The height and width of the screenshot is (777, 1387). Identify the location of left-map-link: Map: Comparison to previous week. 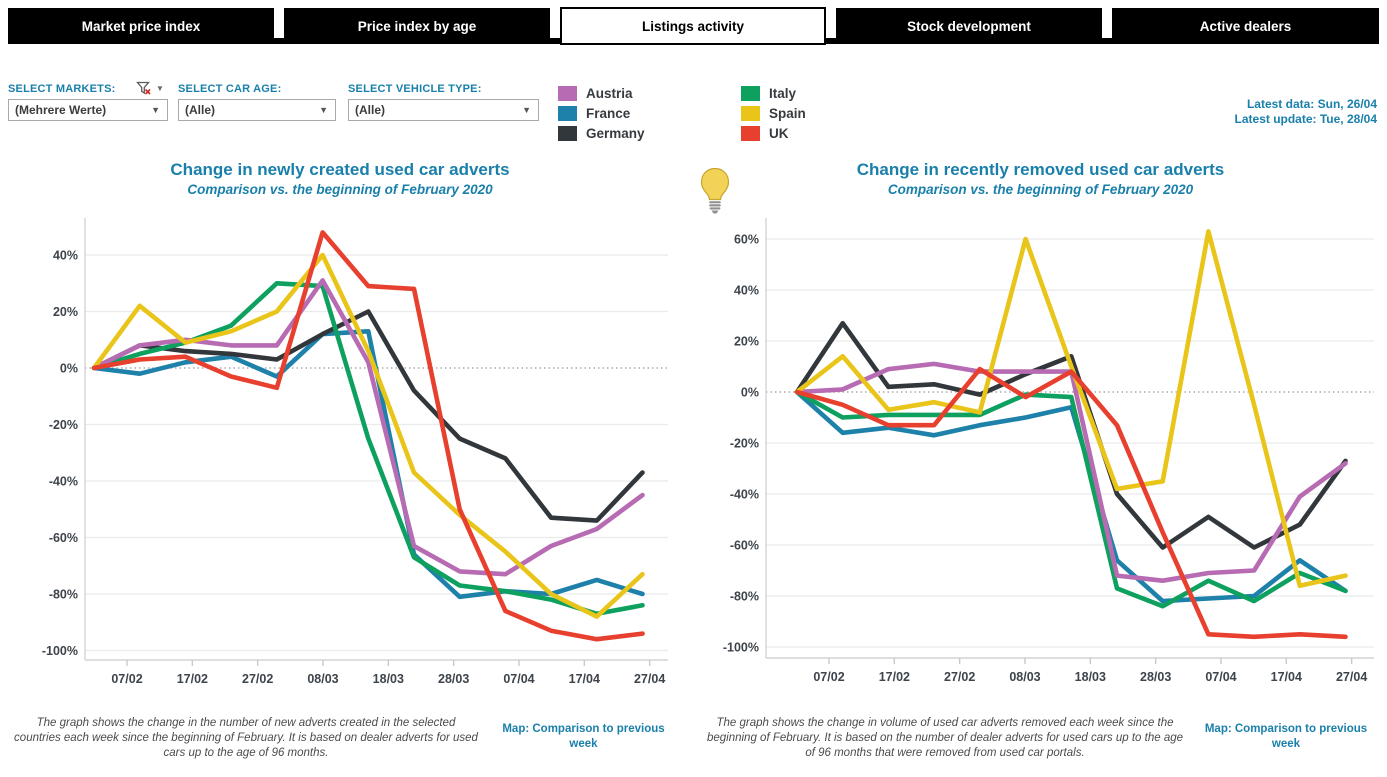
(583, 736).